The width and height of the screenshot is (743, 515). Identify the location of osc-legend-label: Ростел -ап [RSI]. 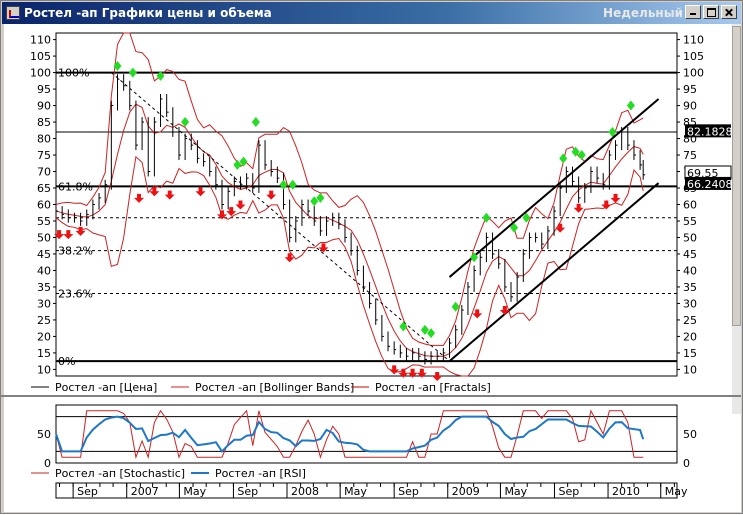
(260, 473).